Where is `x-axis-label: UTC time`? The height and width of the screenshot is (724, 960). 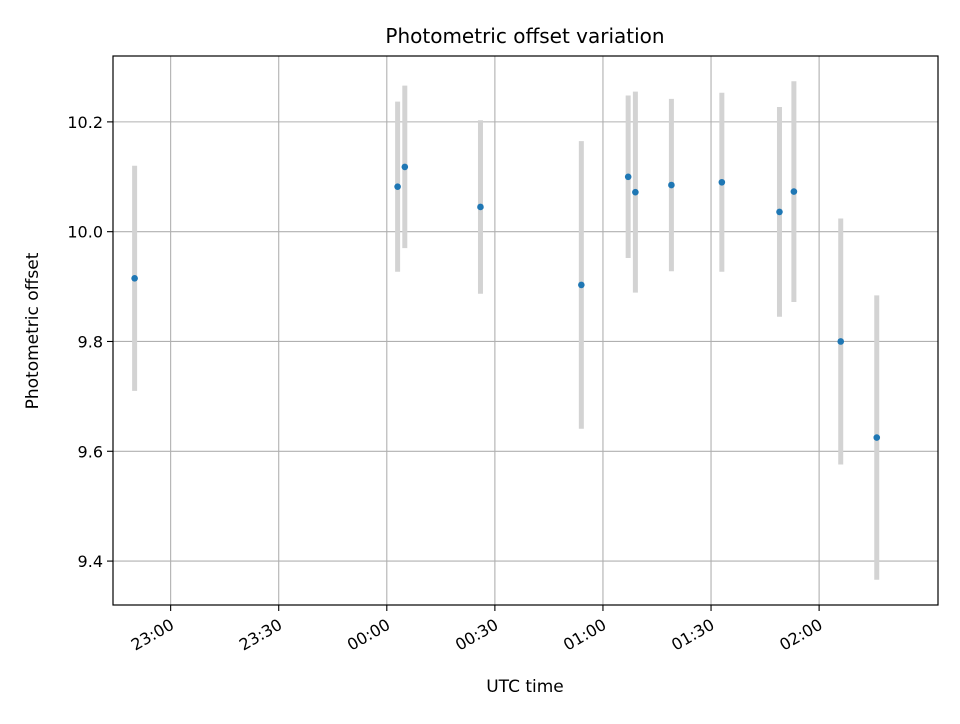 x-axis-label: UTC time is located at coordinates (525, 687).